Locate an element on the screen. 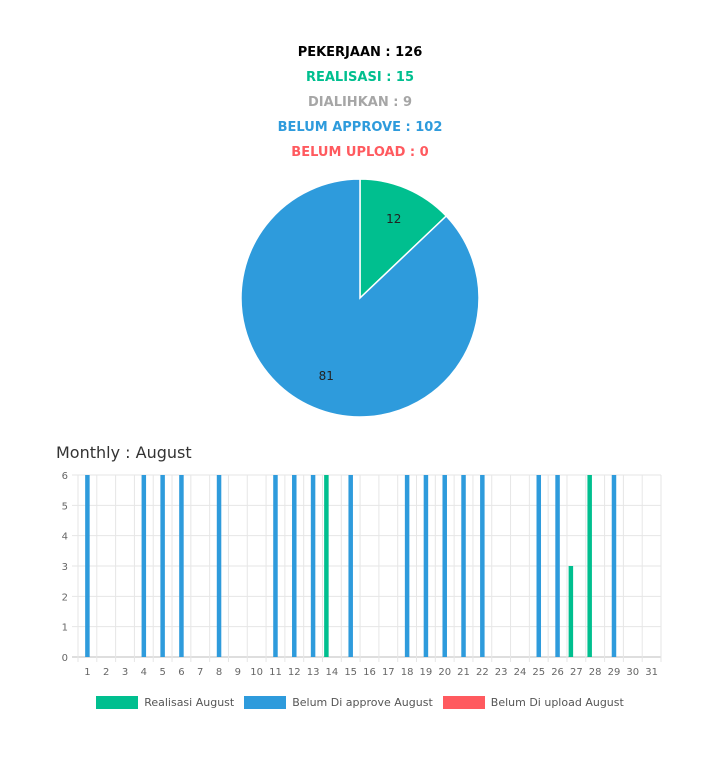  legend-label-belum-approve: Belum Di approve August is located at coordinates (362, 702).